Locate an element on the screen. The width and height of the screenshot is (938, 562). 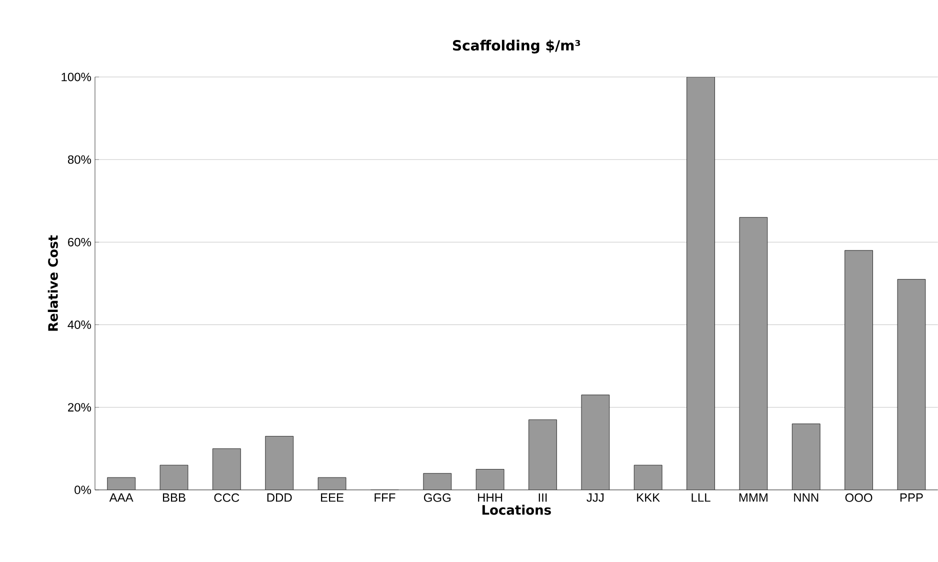
y-tick-label: 60% is located at coordinates (80, 242).